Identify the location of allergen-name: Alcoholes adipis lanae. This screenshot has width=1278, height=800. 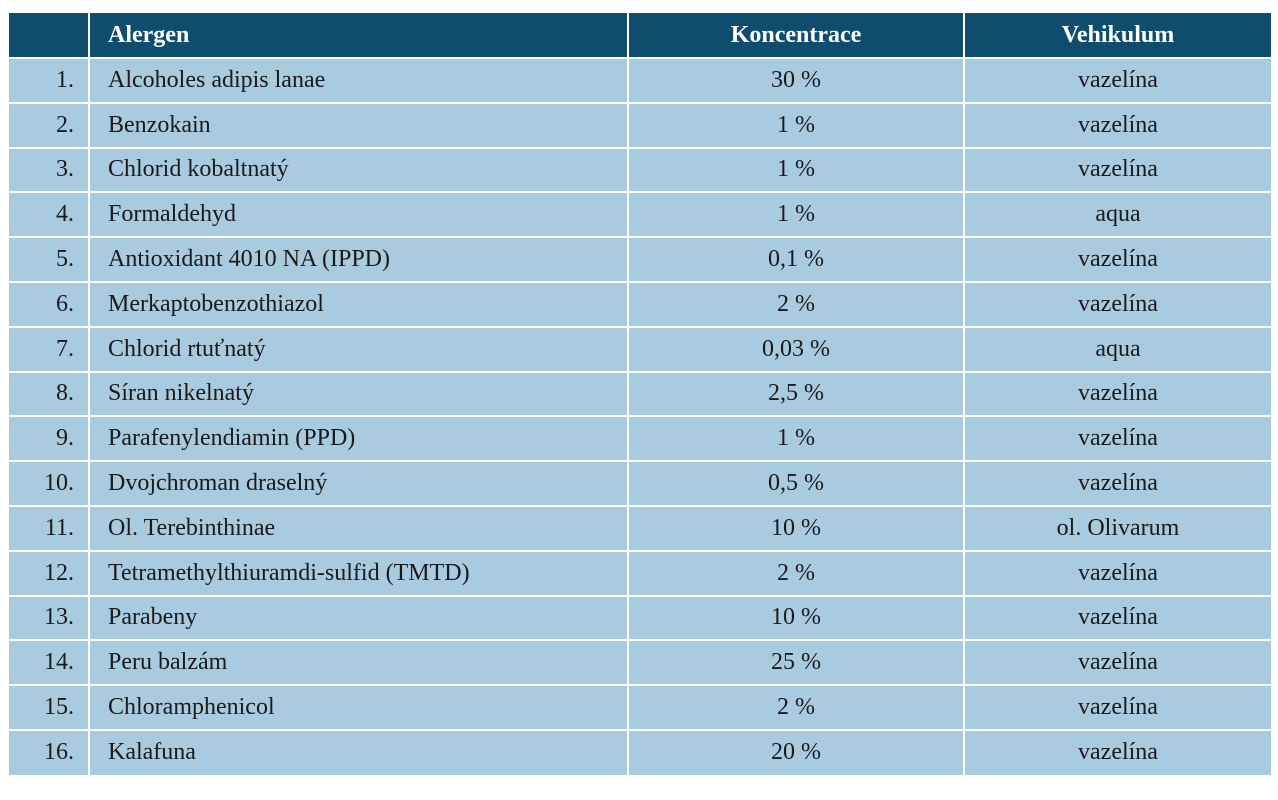
(358, 80).